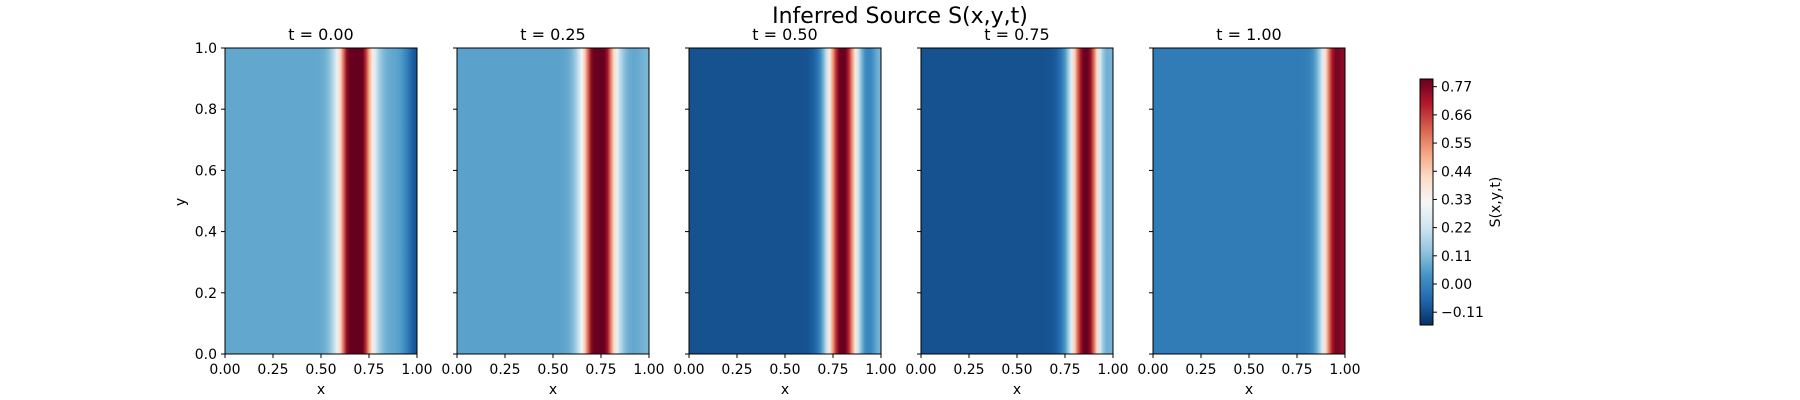 This screenshot has height=400, width=1800. I want to click on colorbar-tick-label: 0.33, so click(1456, 200).